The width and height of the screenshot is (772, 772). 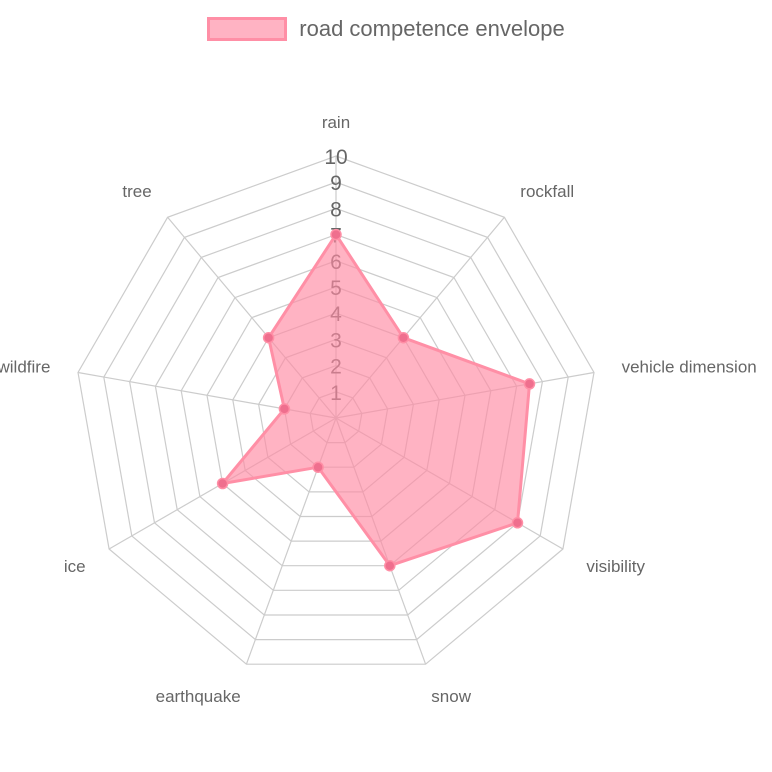 What do you see at coordinates (403, 337) in the screenshot?
I see `data-point-rockfall` at bounding box center [403, 337].